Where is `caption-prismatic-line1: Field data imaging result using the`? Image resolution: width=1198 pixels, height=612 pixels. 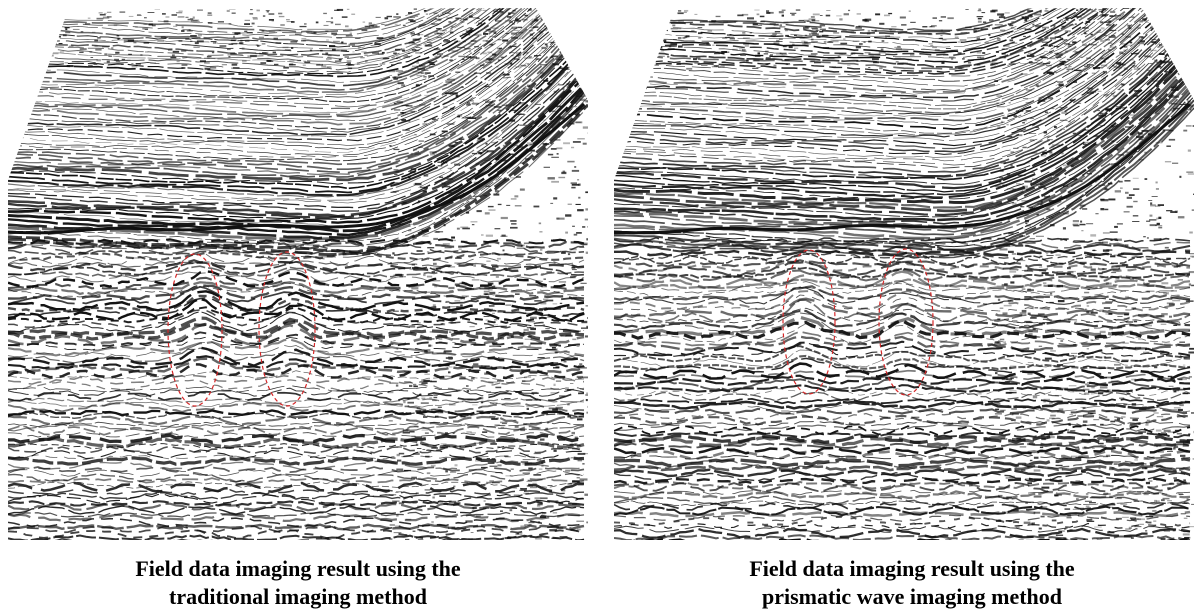 caption-prismatic-line1: Field data imaging result using the is located at coordinates (912, 568).